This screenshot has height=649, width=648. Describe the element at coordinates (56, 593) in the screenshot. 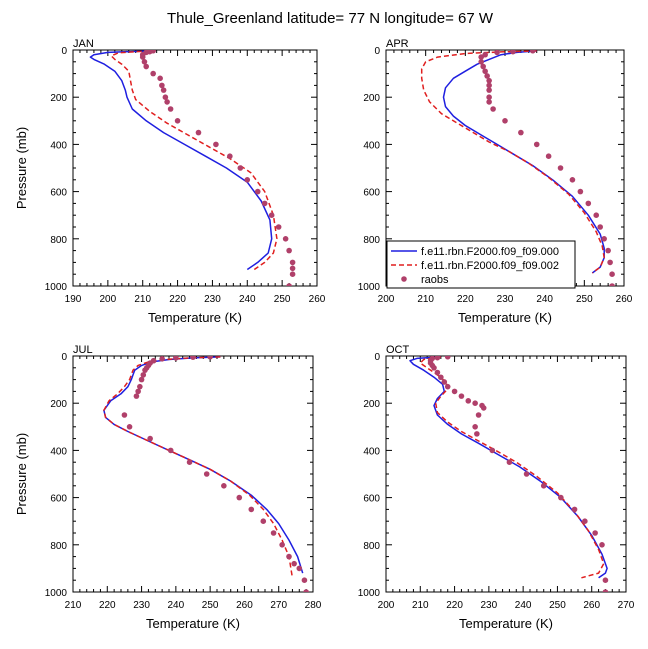

I see `y-tick-label: 1000` at that location.